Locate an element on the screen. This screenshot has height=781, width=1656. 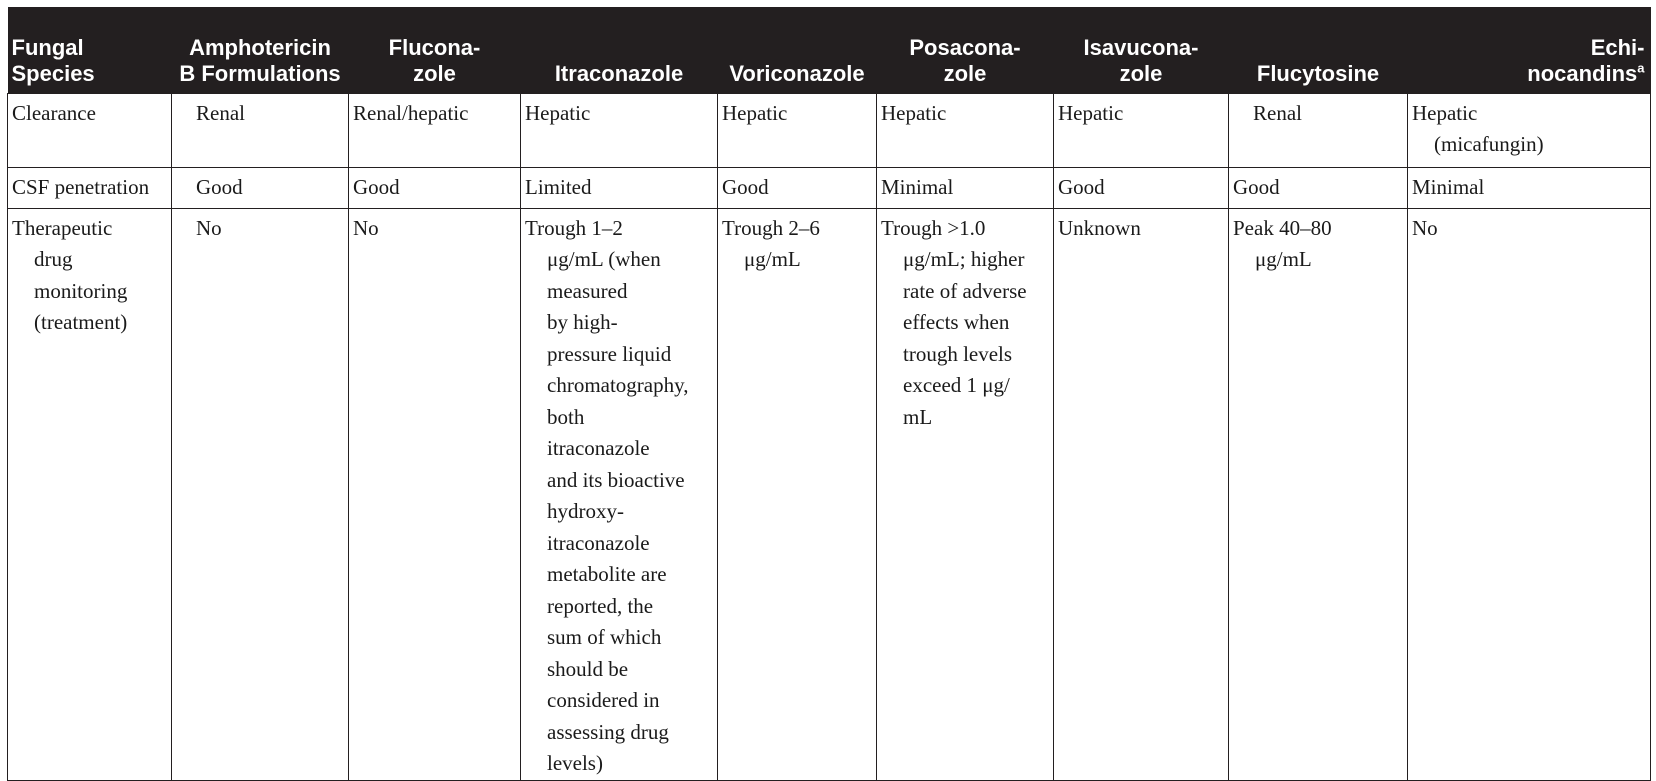
table-cell: Renal/hepatic is located at coordinates (434, 130).